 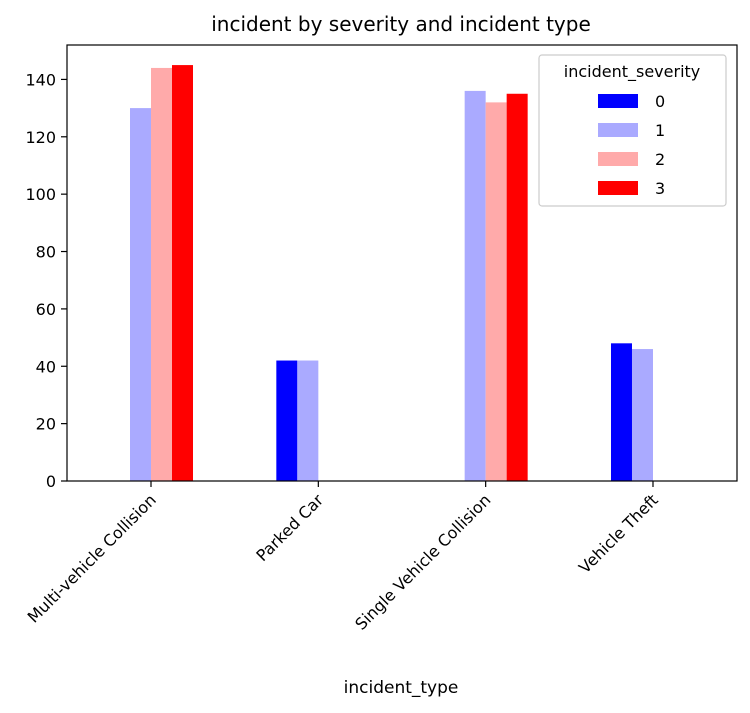 What do you see at coordinates (422, 561) in the screenshot?
I see `x-tick-label: Single Vehicle Collision` at bounding box center [422, 561].